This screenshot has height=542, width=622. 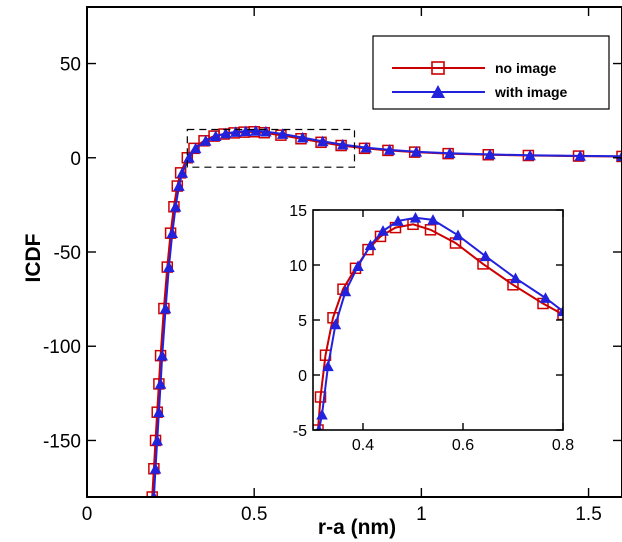 What do you see at coordinates (463, 445) in the screenshot?
I see `inset-x-tick-label: 0.6` at bounding box center [463, 445].